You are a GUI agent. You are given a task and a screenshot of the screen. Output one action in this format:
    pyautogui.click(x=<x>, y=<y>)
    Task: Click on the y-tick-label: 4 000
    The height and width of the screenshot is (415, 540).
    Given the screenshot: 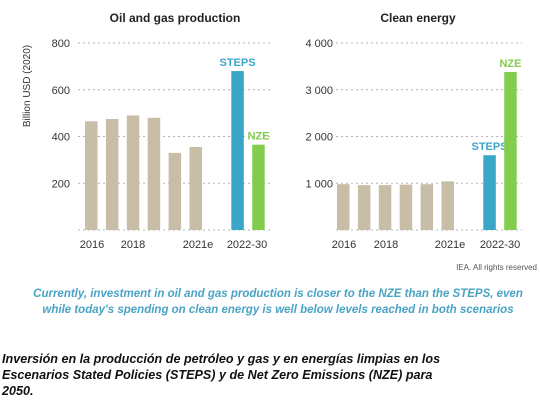 What is the action you would take?
    pyautogui.click(x=319, y=44)
    